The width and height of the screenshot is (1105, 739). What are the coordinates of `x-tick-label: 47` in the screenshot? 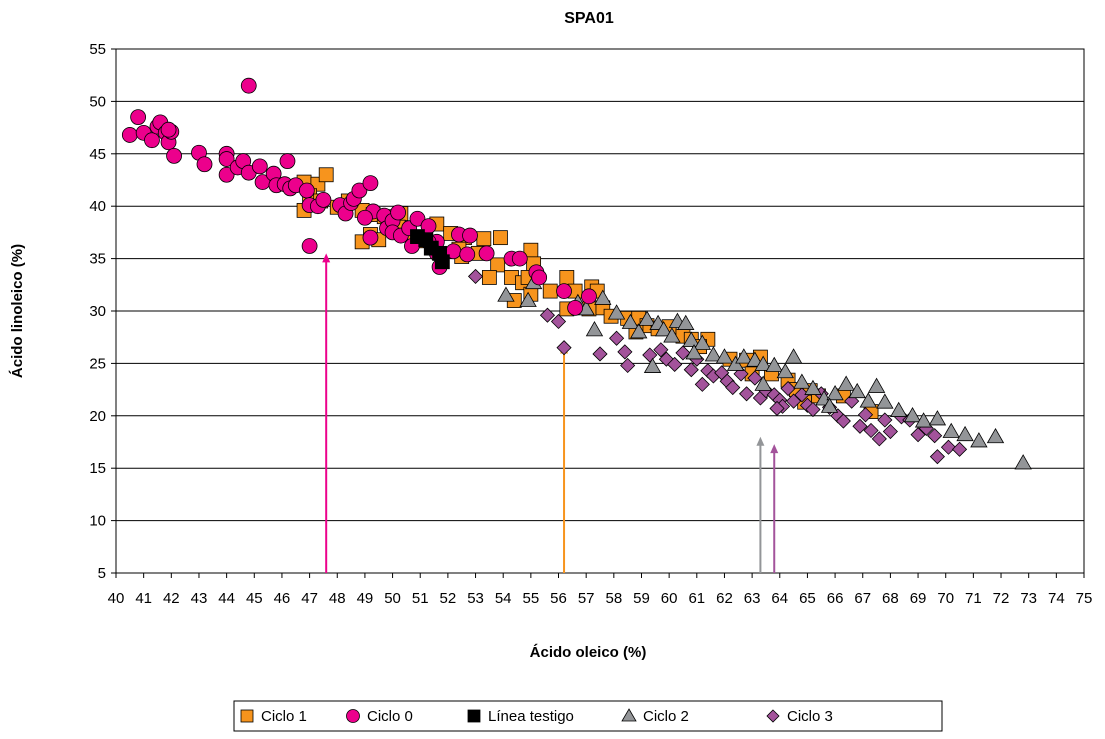 It's located at (309, 598).